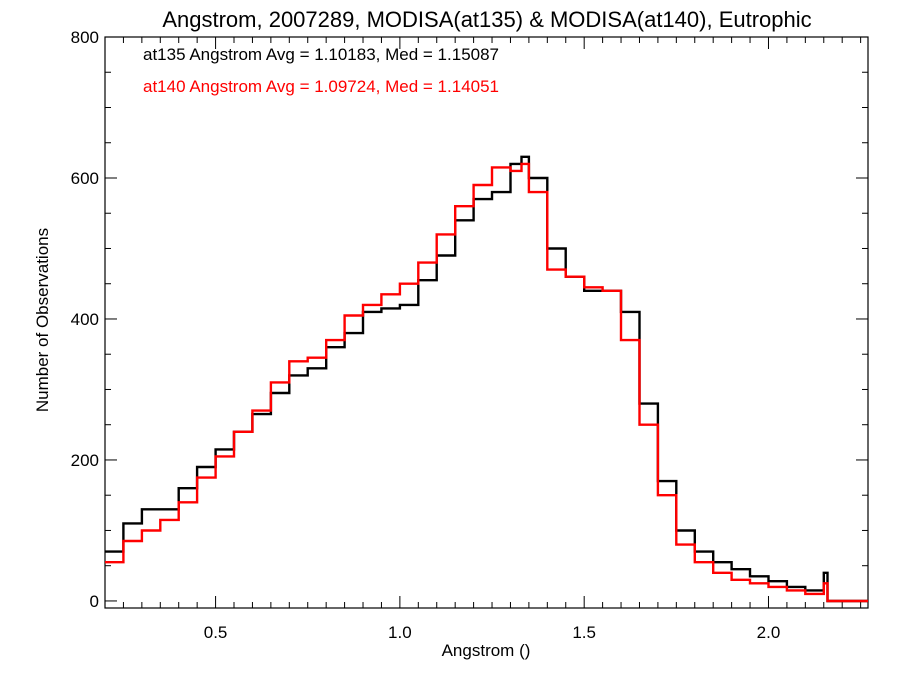 The image size is (900, 675). Describe the element at coordinates (769, 632) in the screenshot. I see `x-tick-label: 2.0` at that location.